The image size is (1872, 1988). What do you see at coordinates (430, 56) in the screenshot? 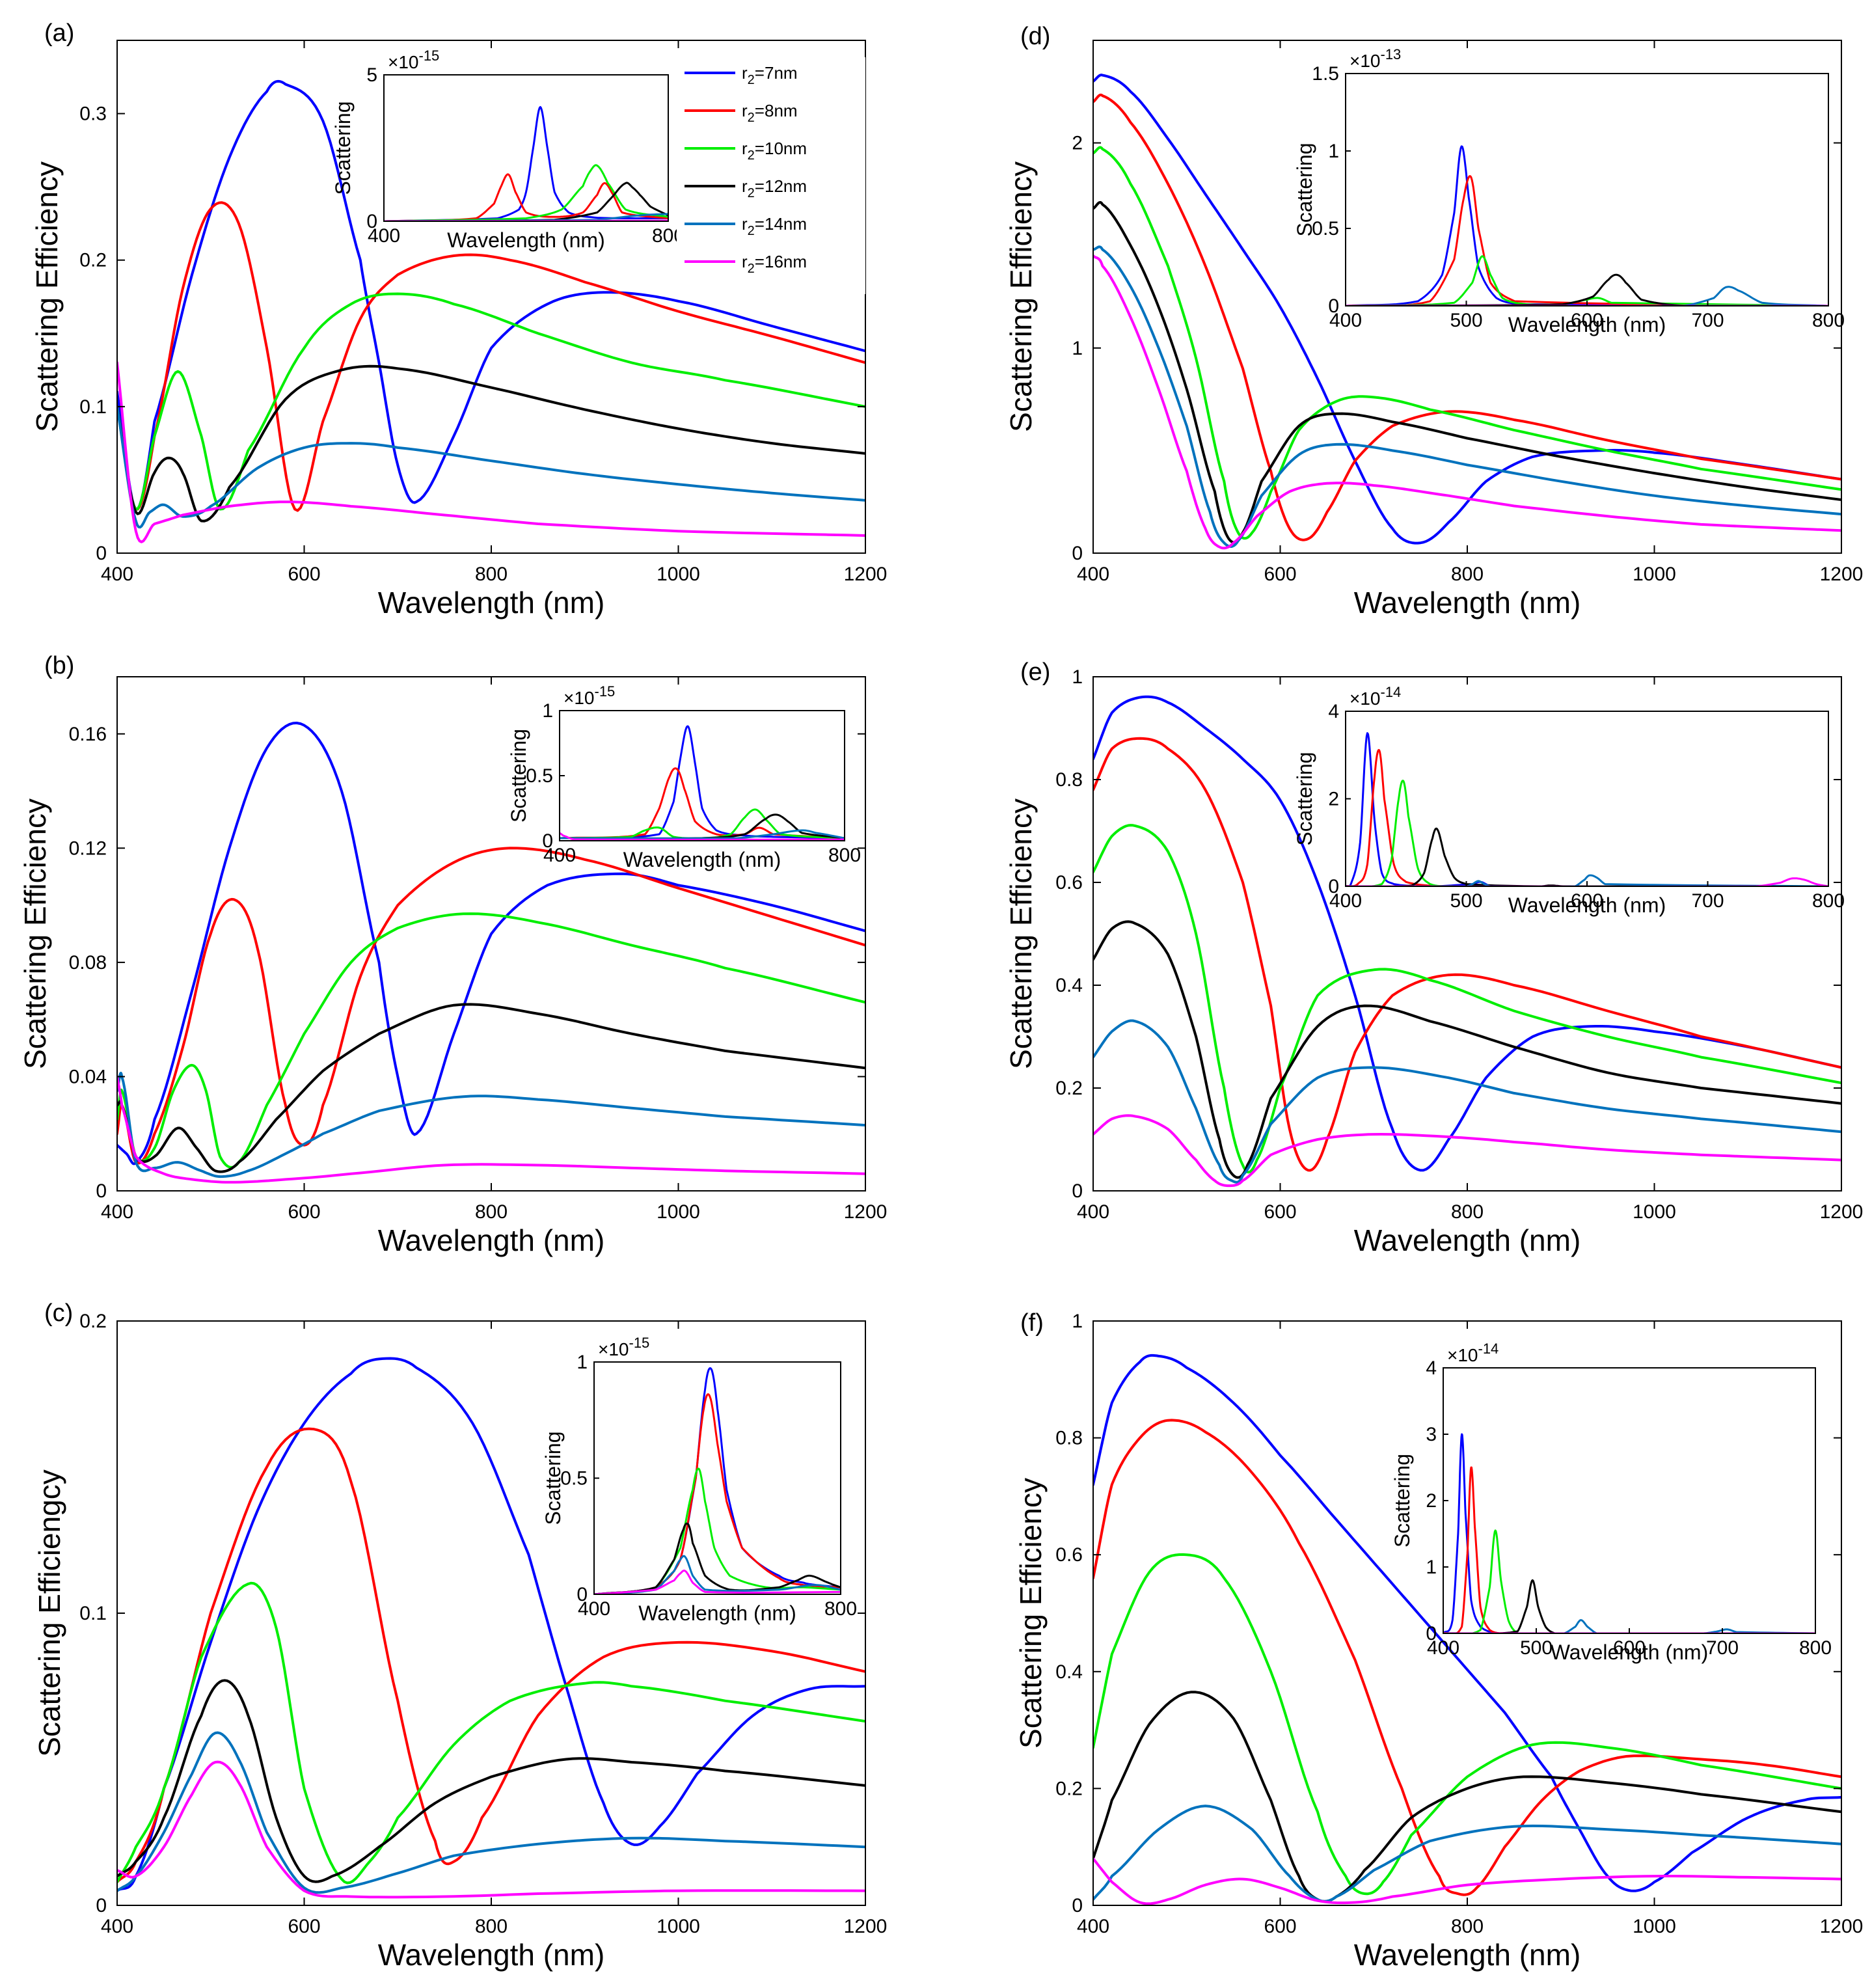
I see `exponent-power: -15` at bounding box center [430, 56].